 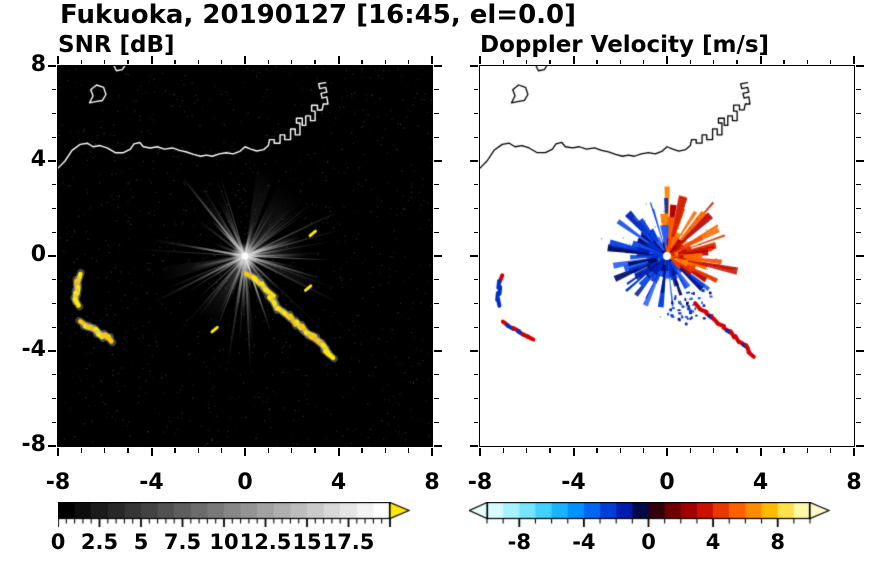 I want to click on y-tick-label: 4, so click(x=38, y=160).